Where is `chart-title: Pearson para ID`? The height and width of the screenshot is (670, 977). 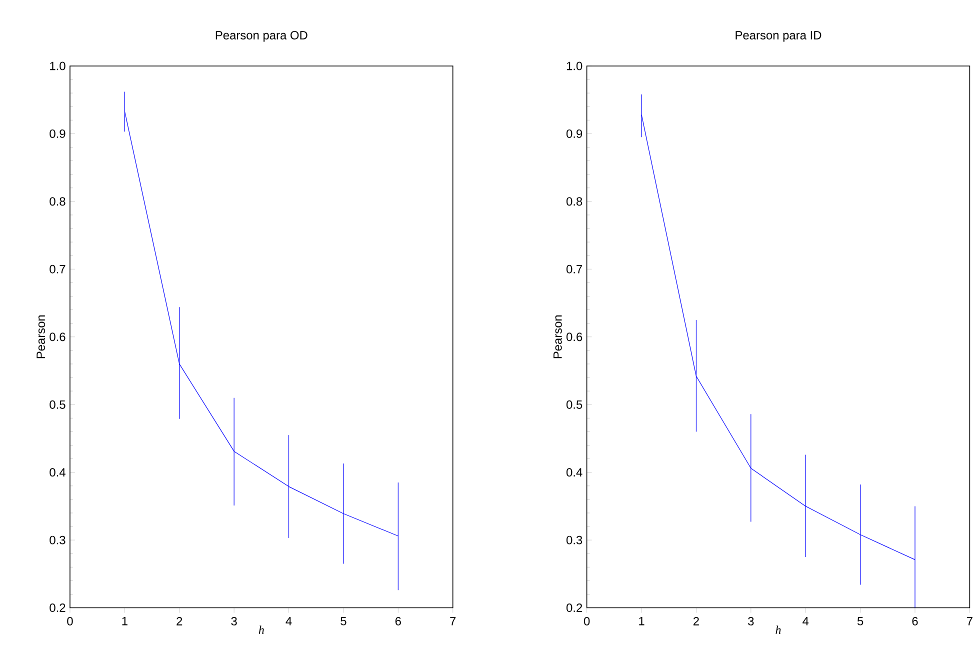 chart-title: Pearson para ID is located at coordinates (779, 36).